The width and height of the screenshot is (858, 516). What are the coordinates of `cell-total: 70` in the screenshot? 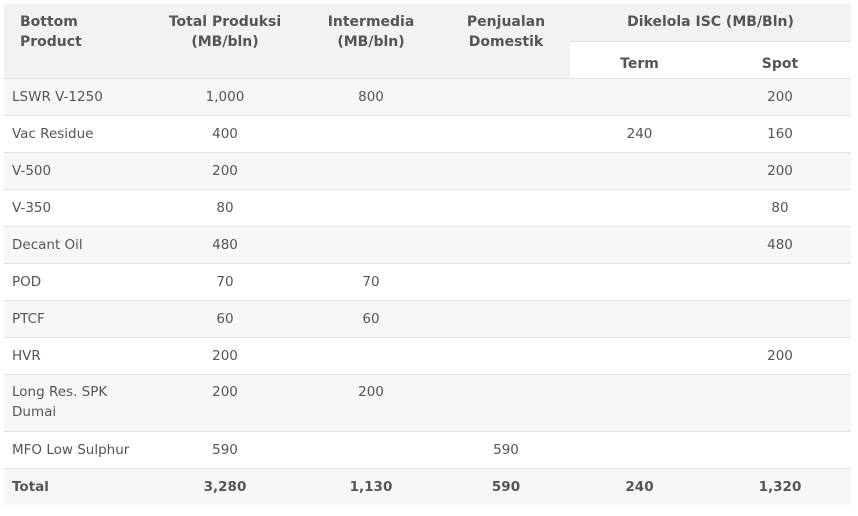 It's located at (225, 281).